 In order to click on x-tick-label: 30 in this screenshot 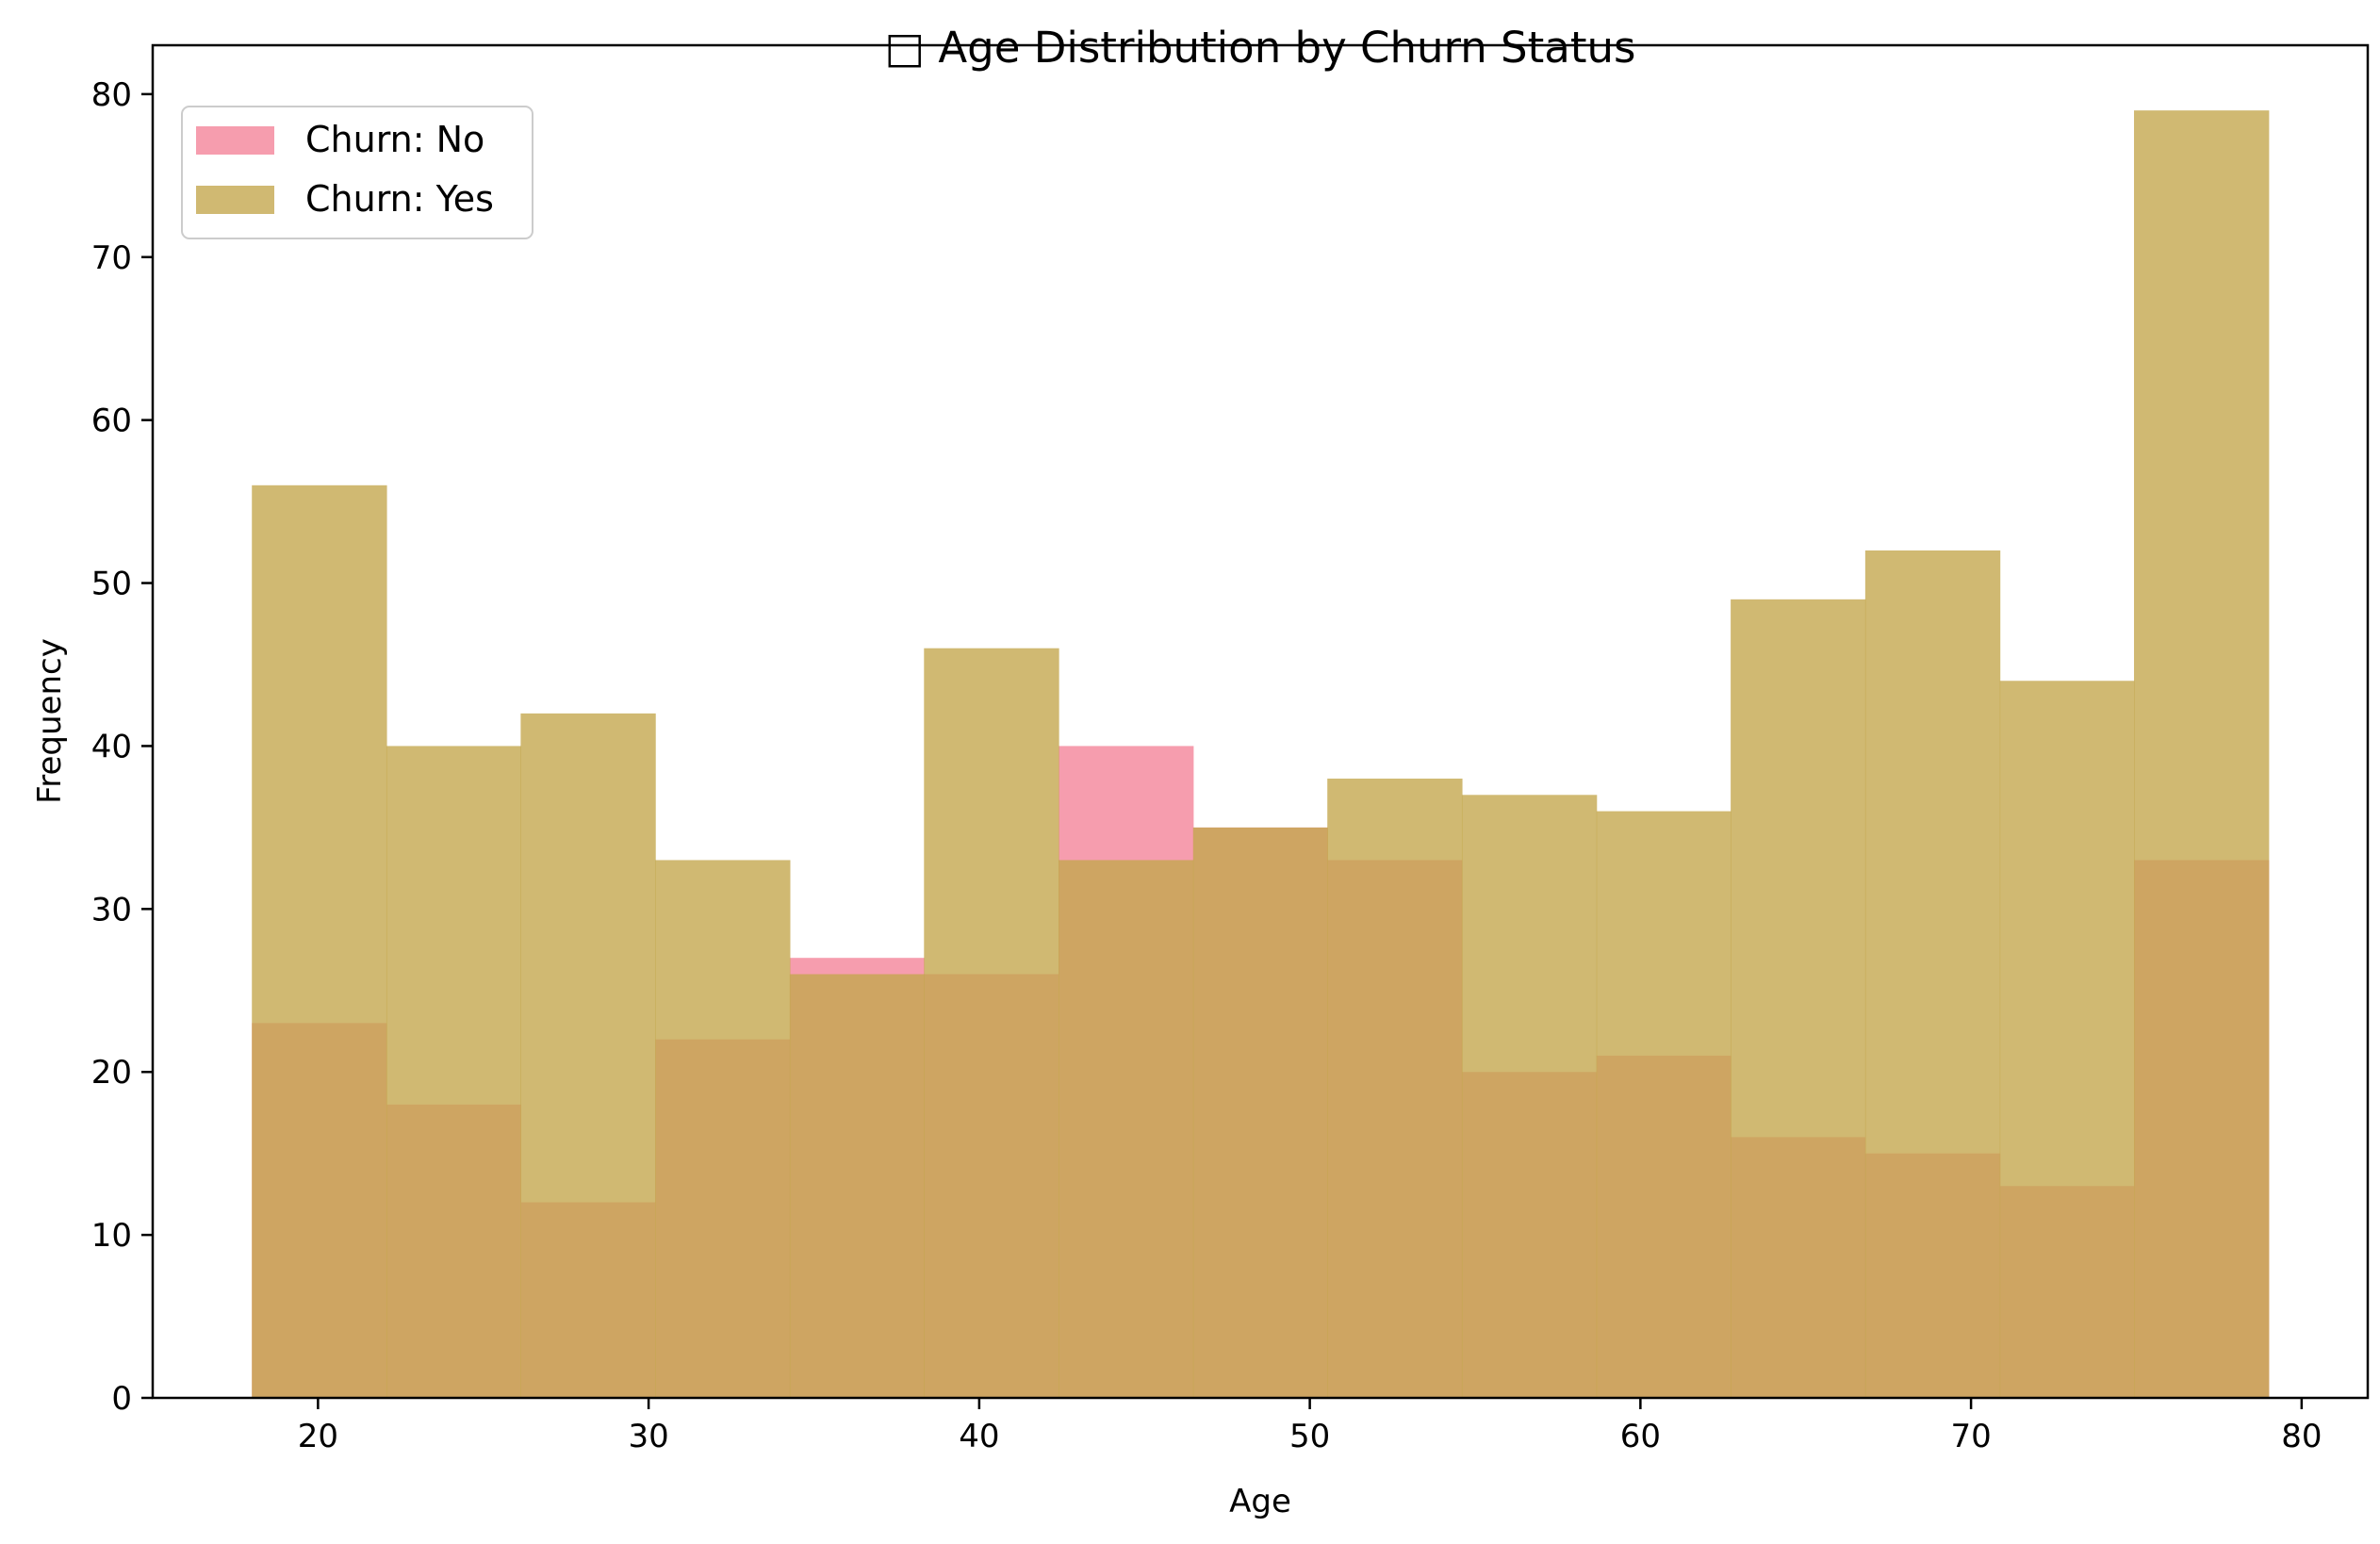, I will do `click(648, 1436)`.